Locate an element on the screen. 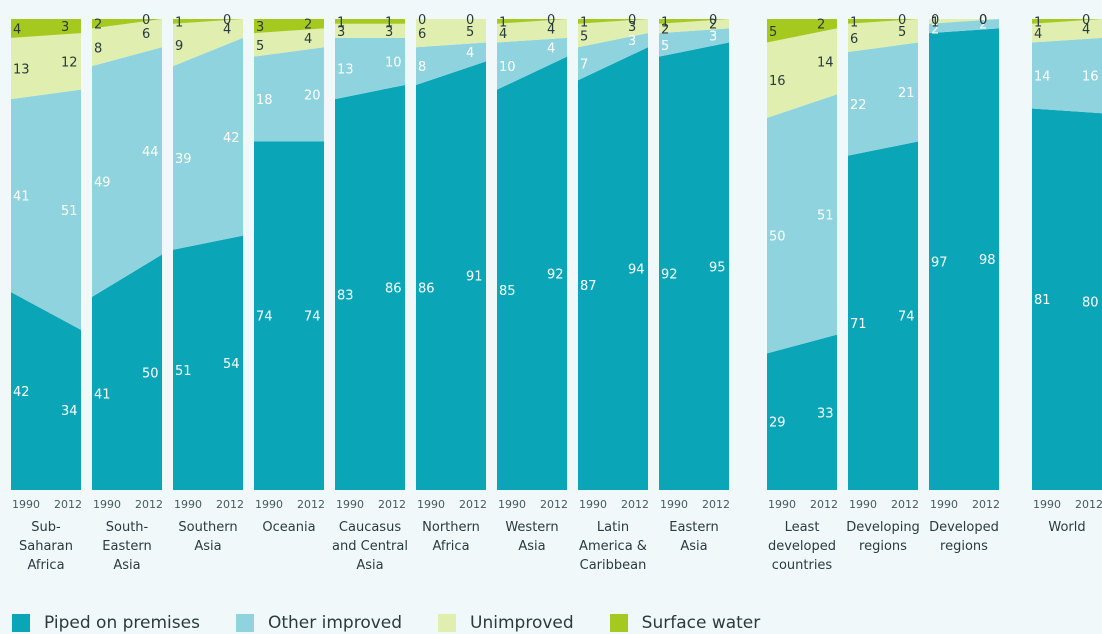 This screenshot has height=634, width=1102. legend-item-piped: Piped on premises is located at coordinates (106, 623).